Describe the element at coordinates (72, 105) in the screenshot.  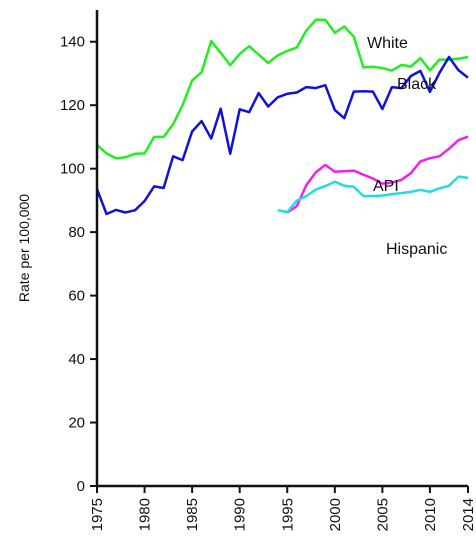
I see `y-tick-label: 120` at that location.